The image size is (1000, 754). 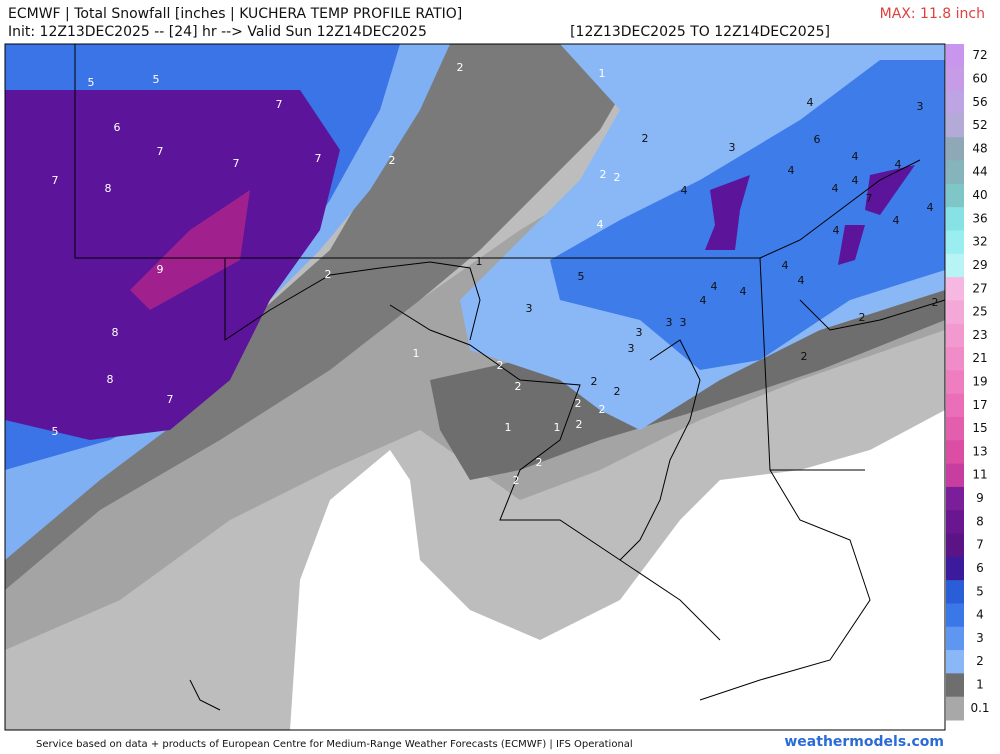 I want to click on colorbar-label: 44, so click(x=979, y=172).